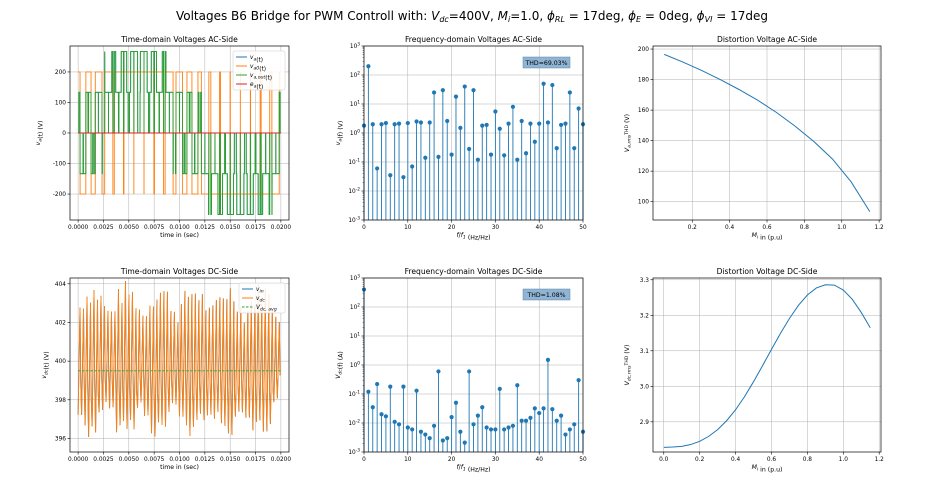  I want to click on x-tick-label: 0.0100, so click(179, 460).